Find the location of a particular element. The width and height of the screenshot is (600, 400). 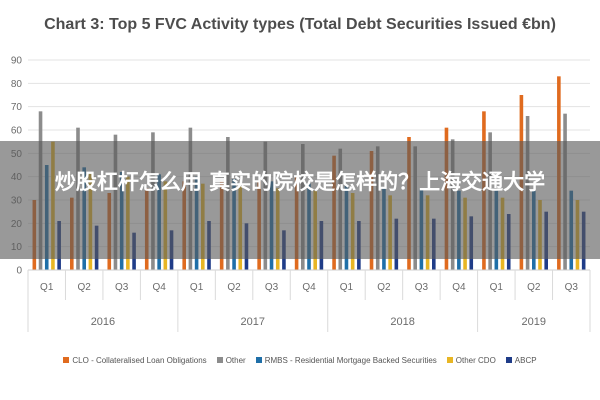

year-label: 2016 is located at coordinates (103, 322).